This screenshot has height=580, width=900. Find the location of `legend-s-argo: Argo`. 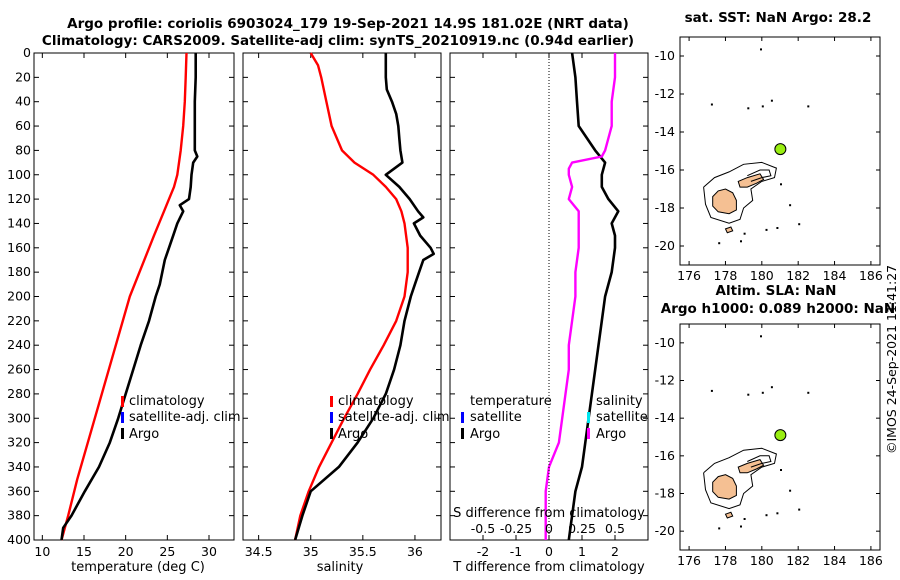

legend-s-argo: Argo is located at coordinates (611, 434).